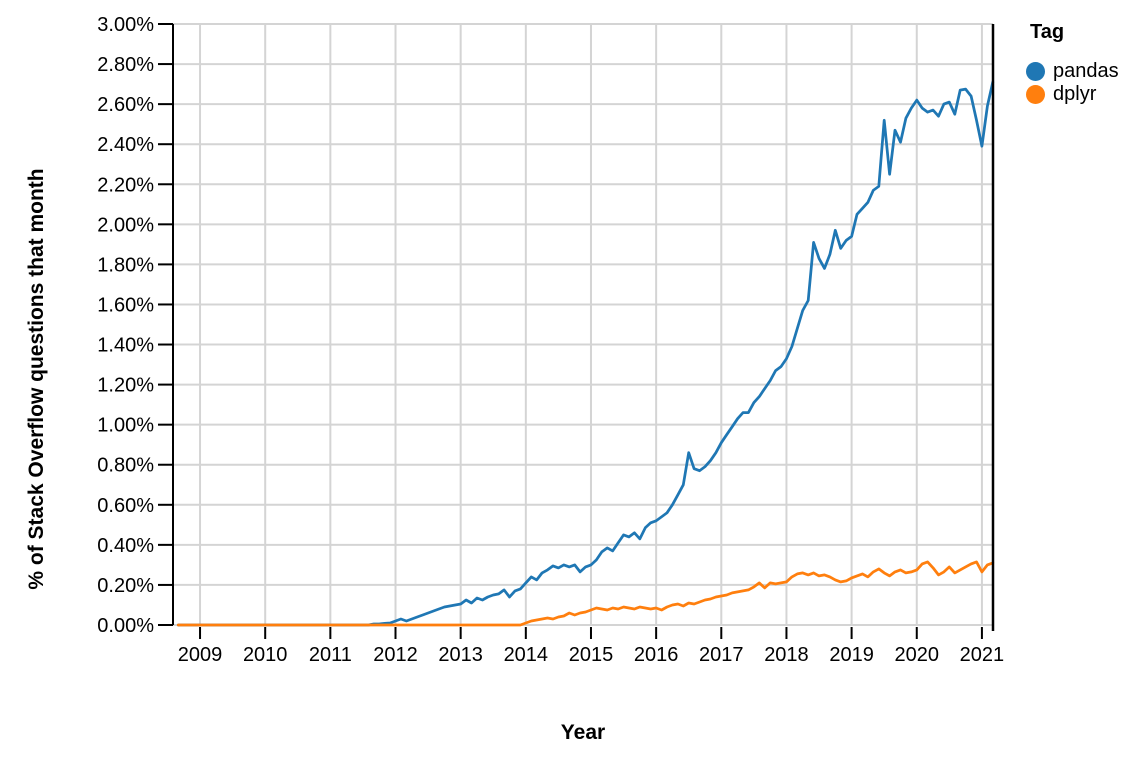  I want to click on legend: Tag pandas dplyr, so click(1072, 63).